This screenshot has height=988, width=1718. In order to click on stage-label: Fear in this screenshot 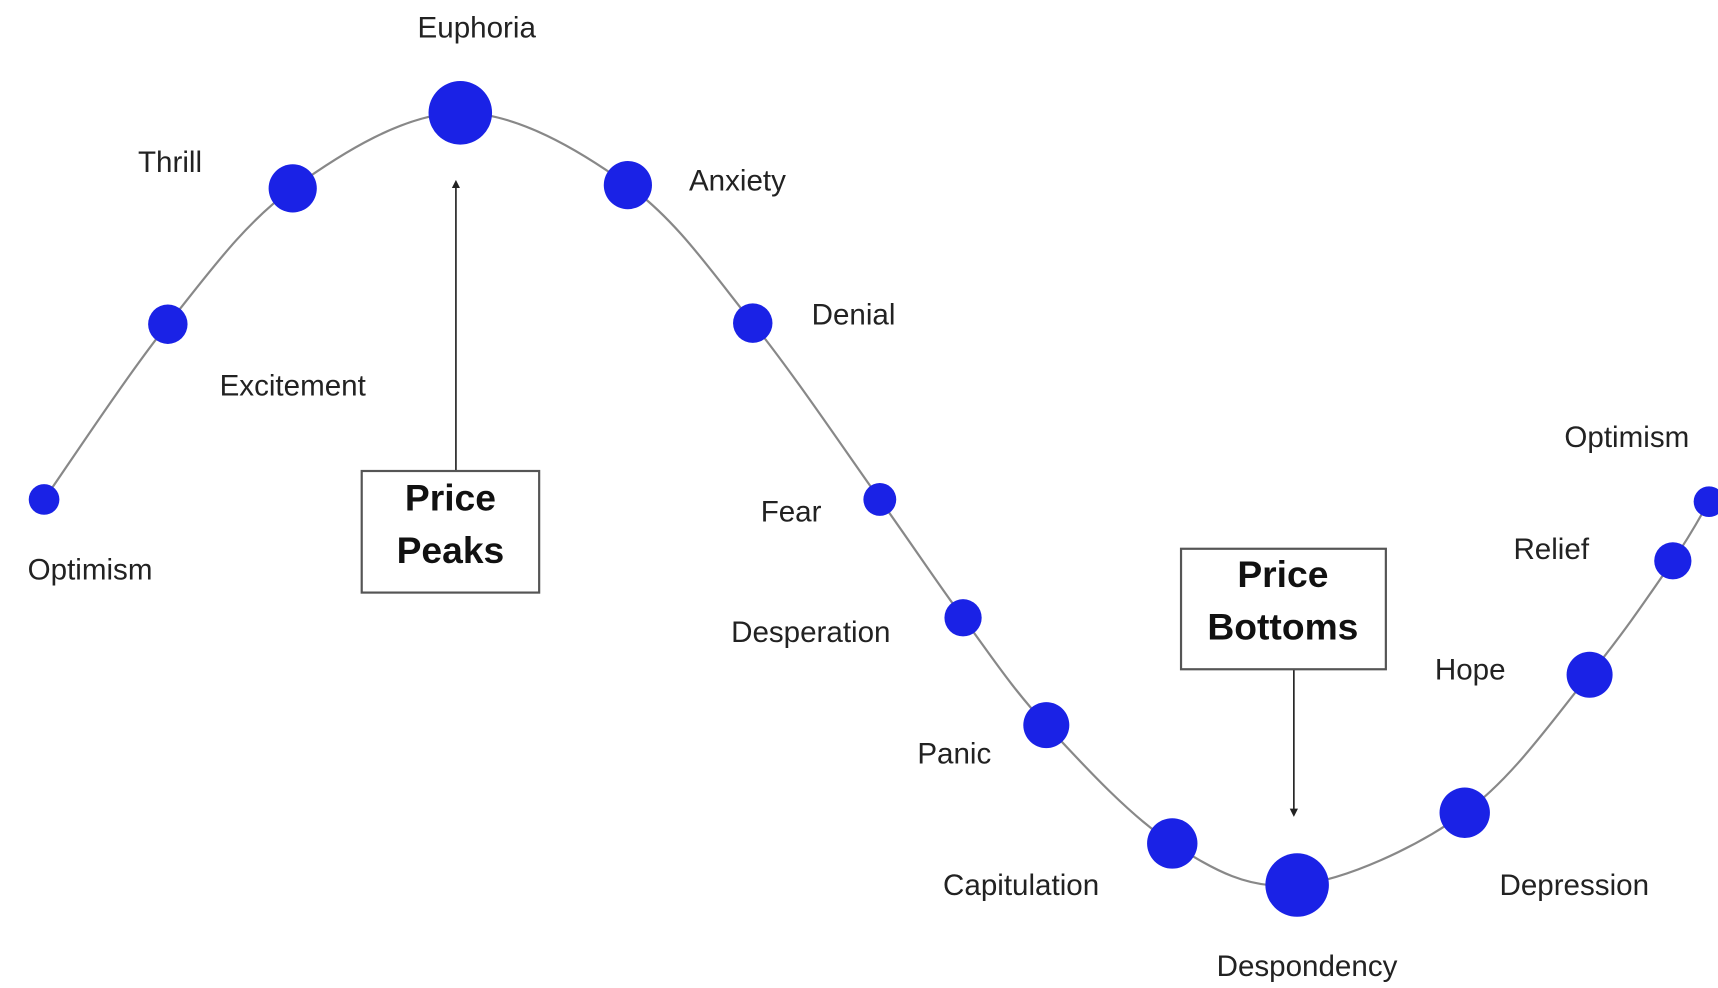, I will do `click(791, 512)`.